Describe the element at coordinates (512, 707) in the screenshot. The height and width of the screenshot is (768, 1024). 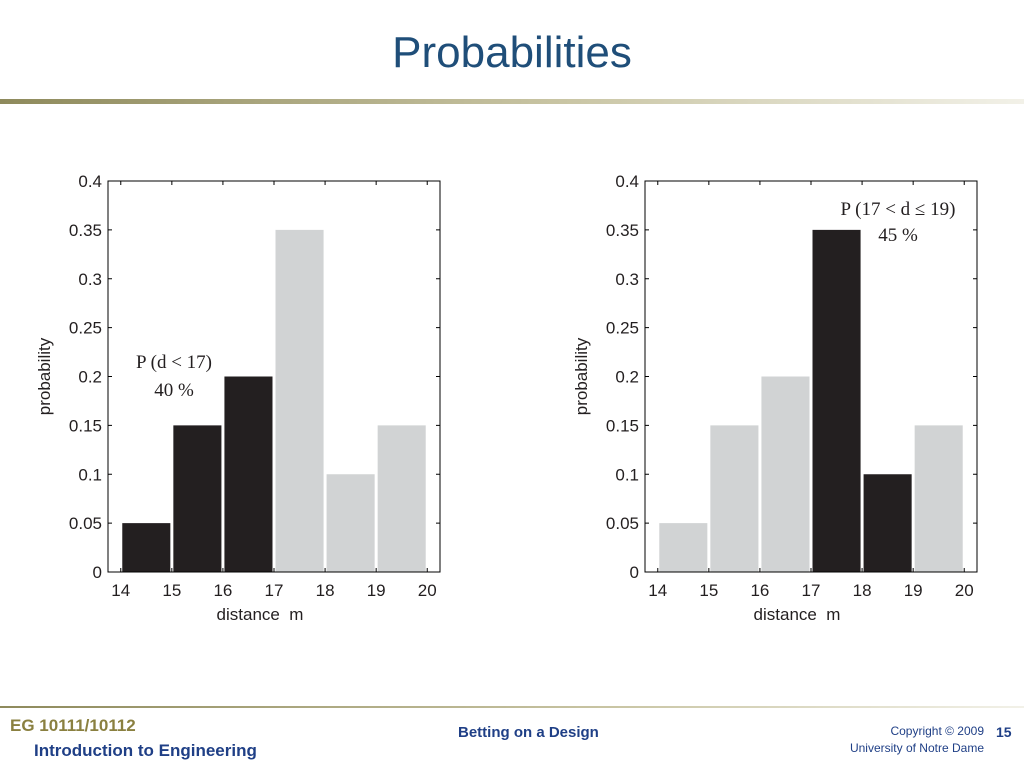
I see `footer-divider` at that location.